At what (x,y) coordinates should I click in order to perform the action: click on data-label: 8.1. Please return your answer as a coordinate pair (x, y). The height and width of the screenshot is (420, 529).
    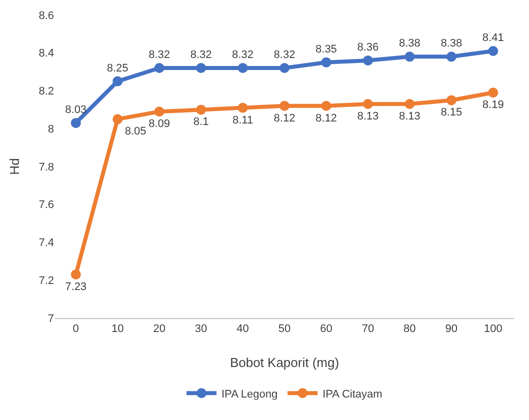
    Looking at the image, I should click on (201, 122).